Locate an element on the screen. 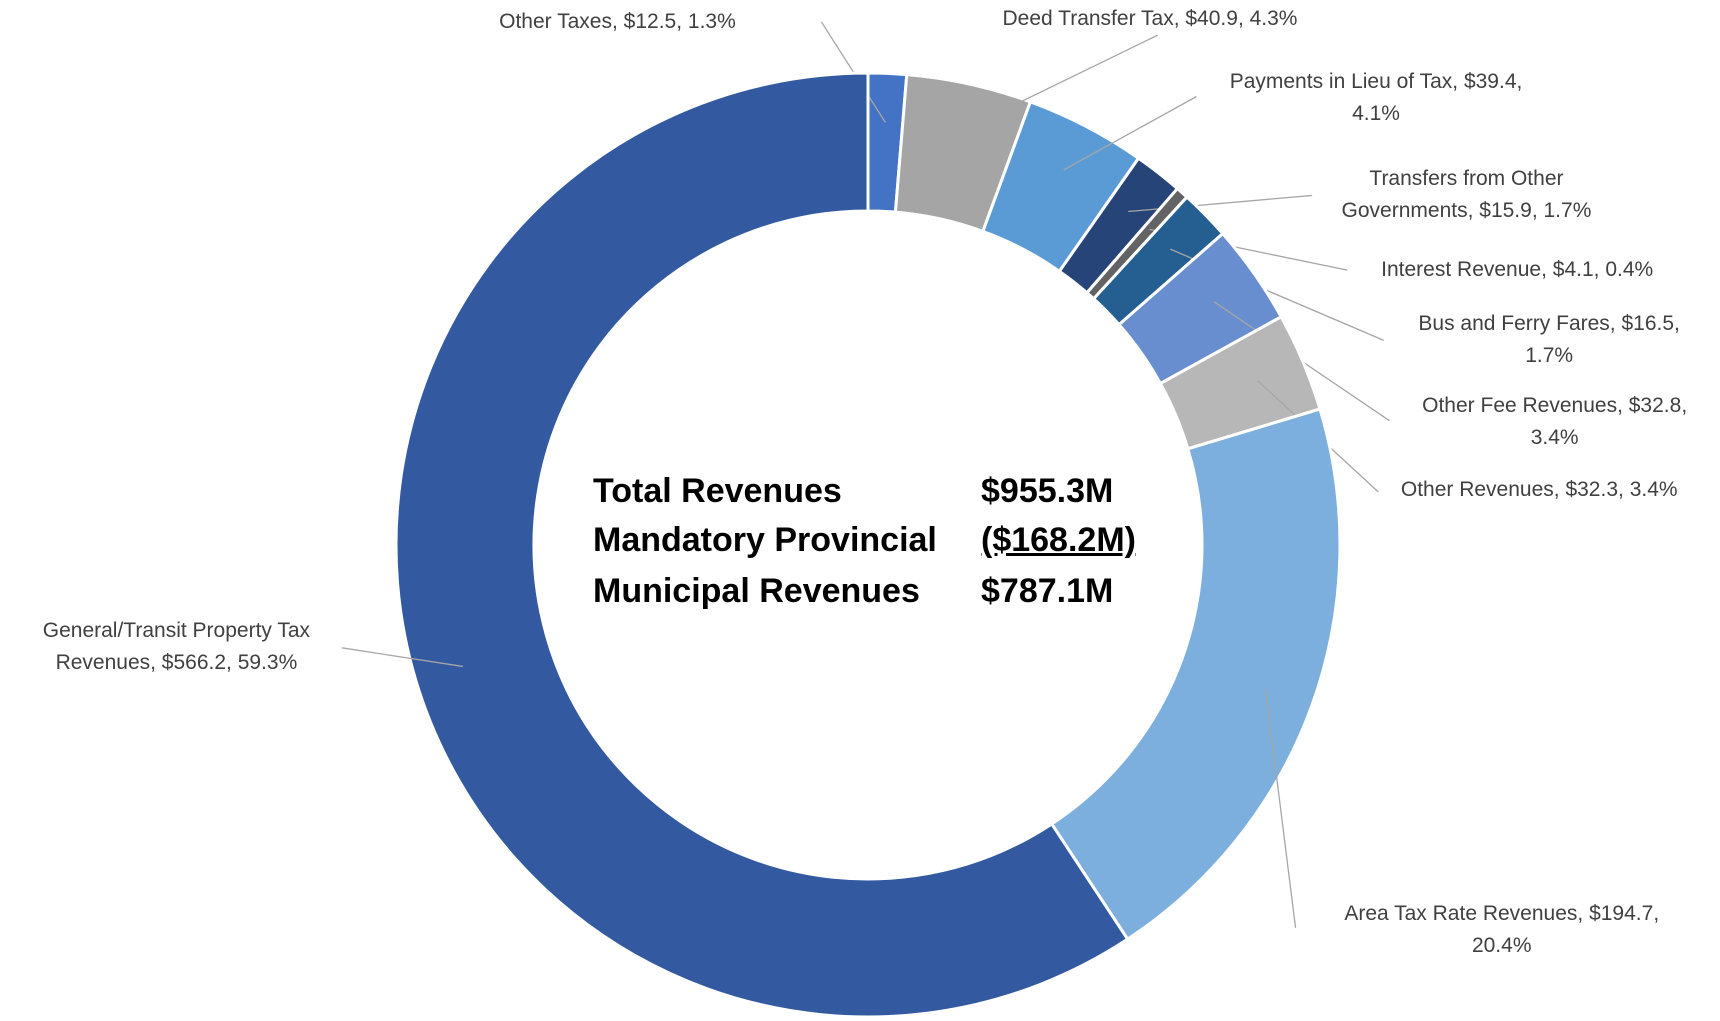 The width and height of the screenshot is (1720, 1021). center-value: $787.1M is located at coordinates (1047, 591).